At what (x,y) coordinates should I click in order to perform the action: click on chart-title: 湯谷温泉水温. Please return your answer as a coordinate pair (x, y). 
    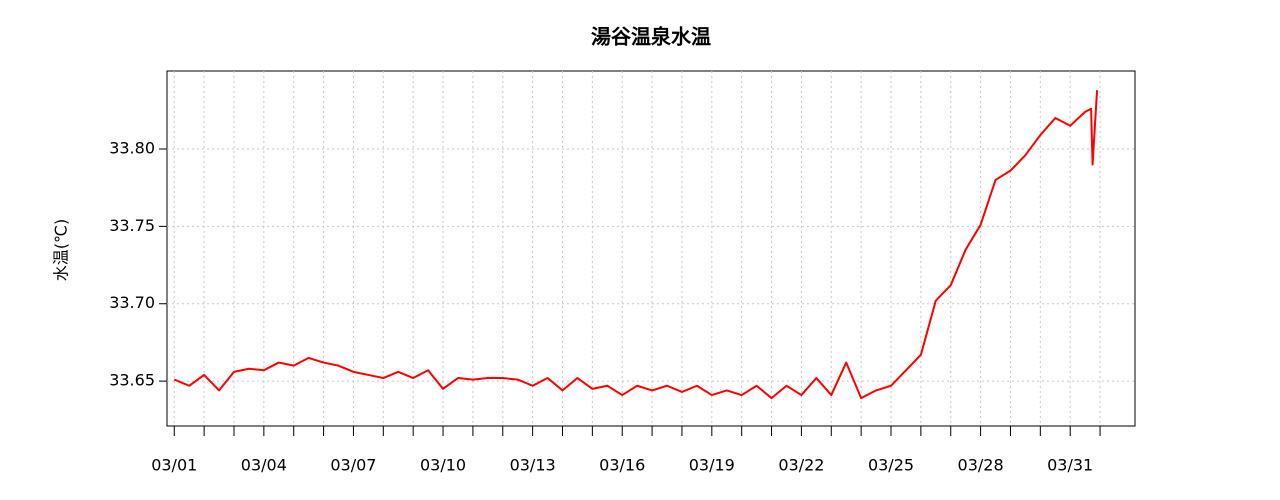
    Looking at the image, I should click on (651, 37).